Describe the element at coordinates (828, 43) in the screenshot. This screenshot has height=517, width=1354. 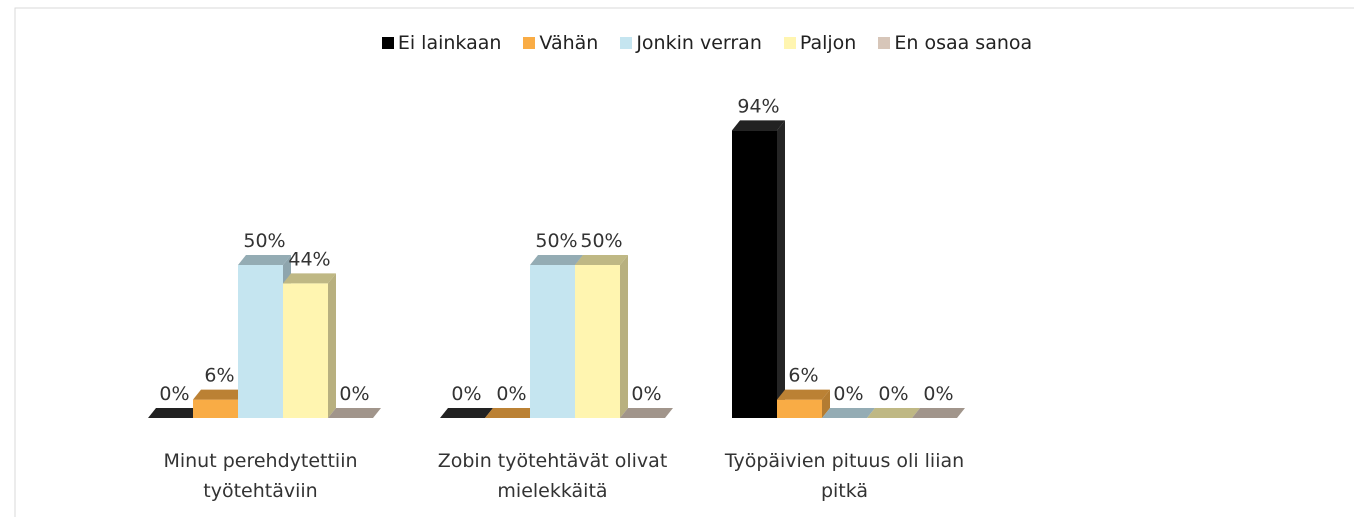
I see `legend-label: Paljon` at that location.